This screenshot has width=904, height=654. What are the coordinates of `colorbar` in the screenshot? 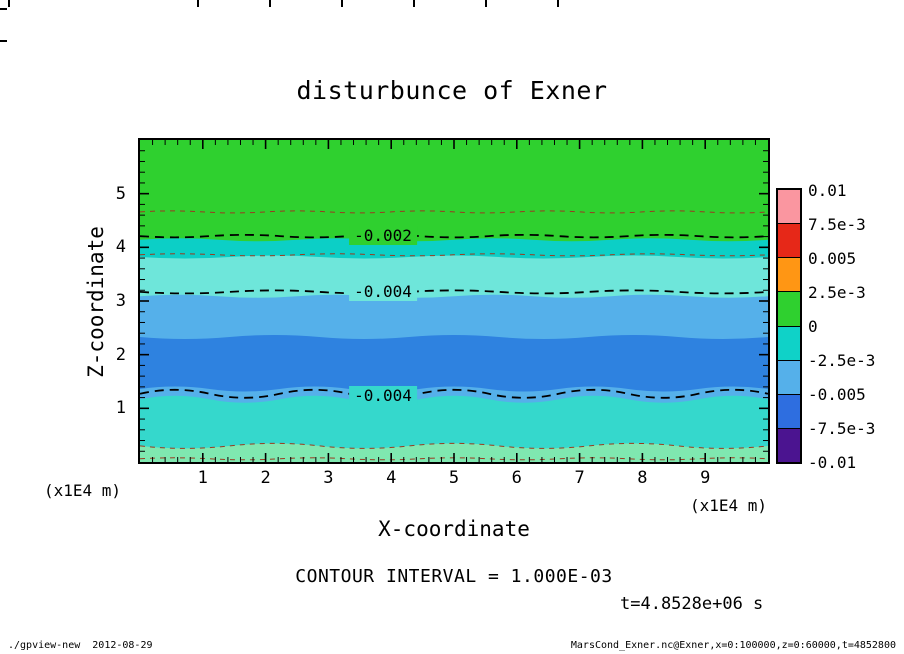 It's located at (789, 326).